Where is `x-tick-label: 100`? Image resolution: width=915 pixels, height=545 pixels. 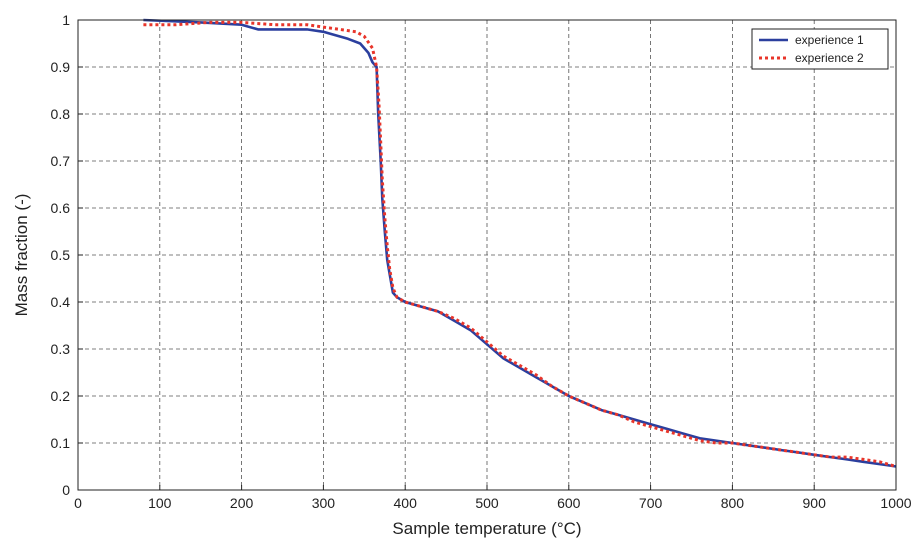 x-tick-label: 100 is located at coordinates (160, 503).